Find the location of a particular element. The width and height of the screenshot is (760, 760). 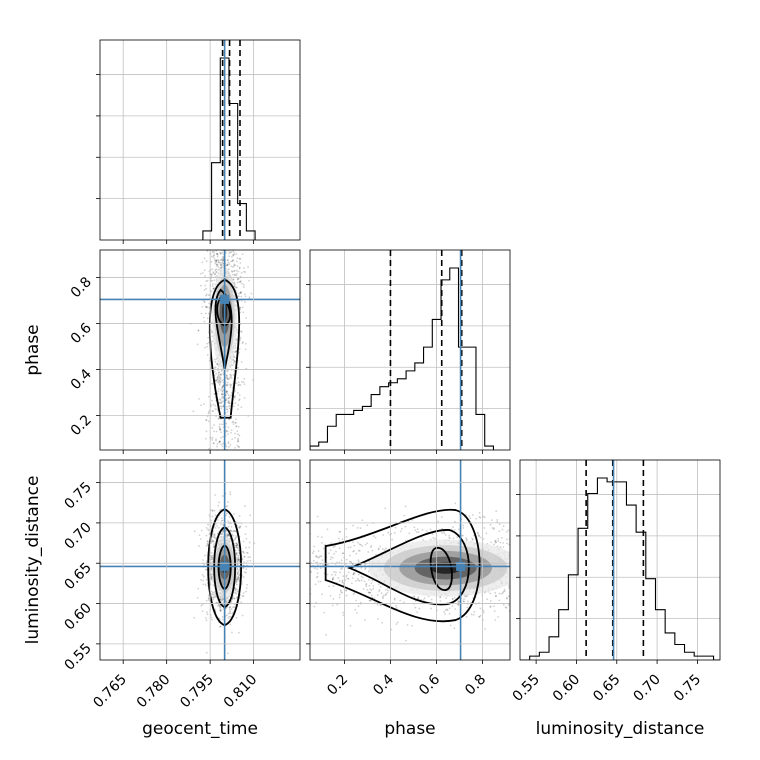

ylabel-luminosity_distance: luminosity_distance is located at coordinates (33, 560).